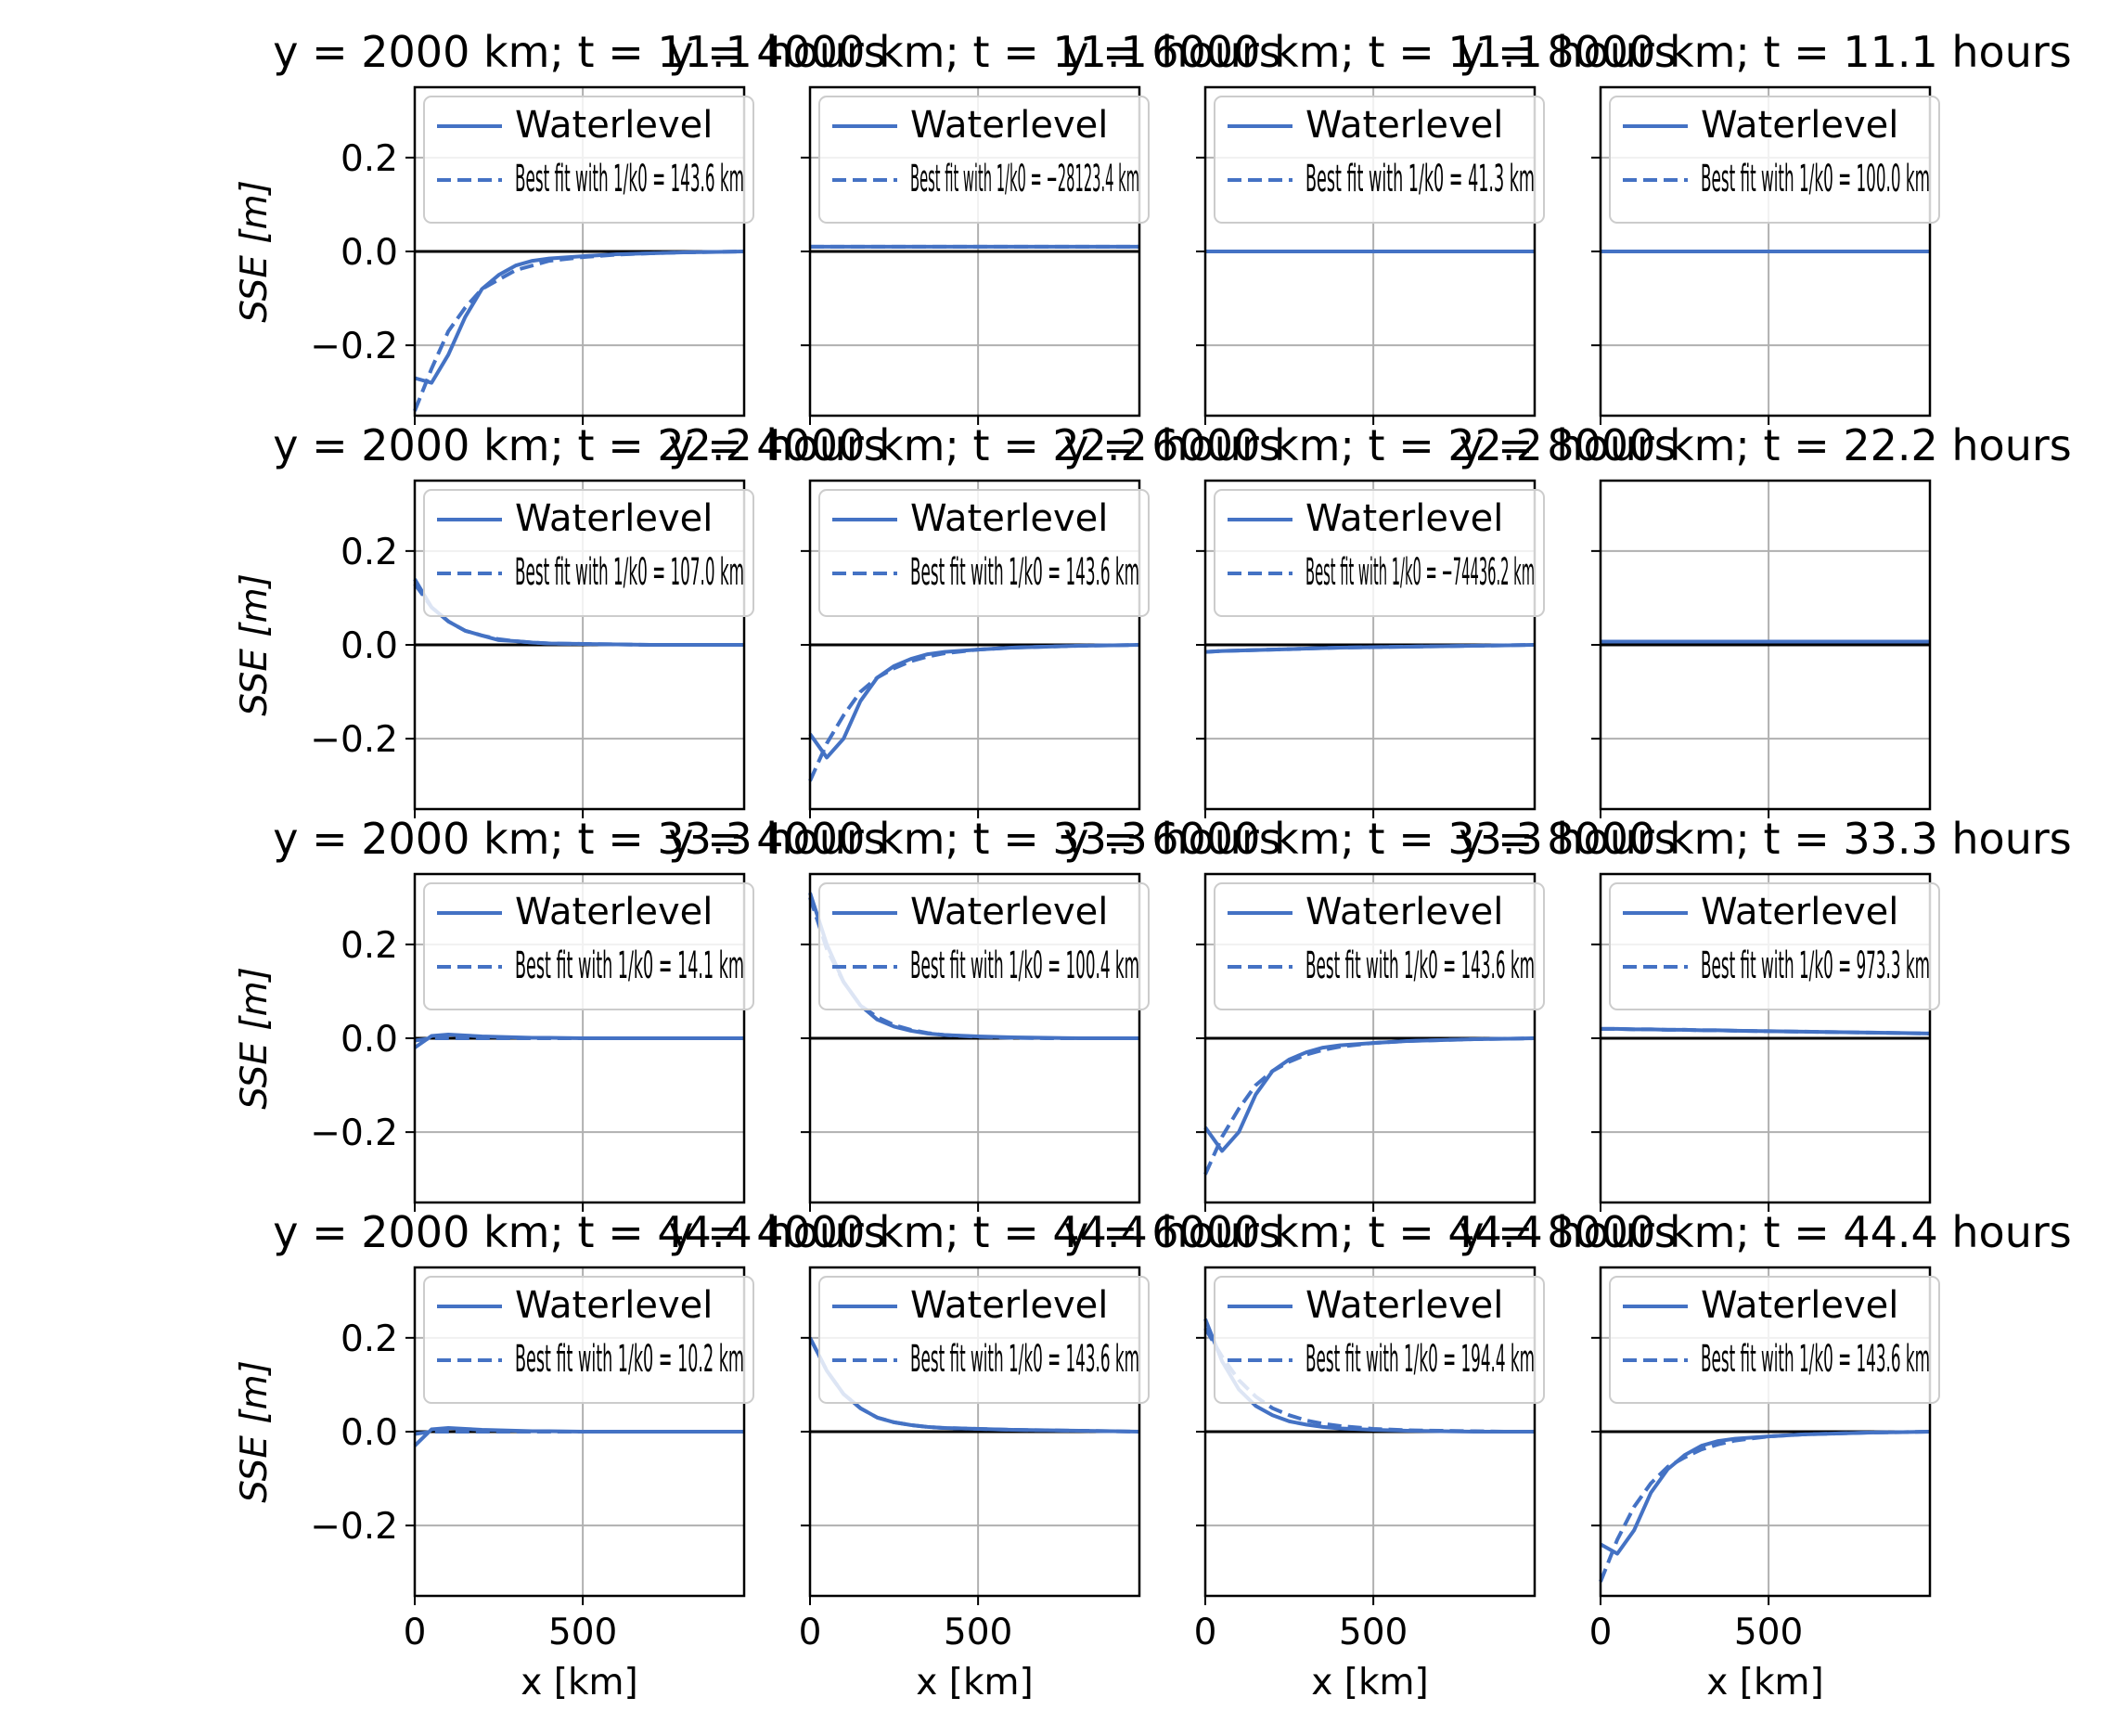 This screenshot has height=1736, width=2109. Describe the element at coordinates (1369, 445) in the screenshot. I see `subplot-title: y = 6000 km; t = 22.2 hours` at that location.